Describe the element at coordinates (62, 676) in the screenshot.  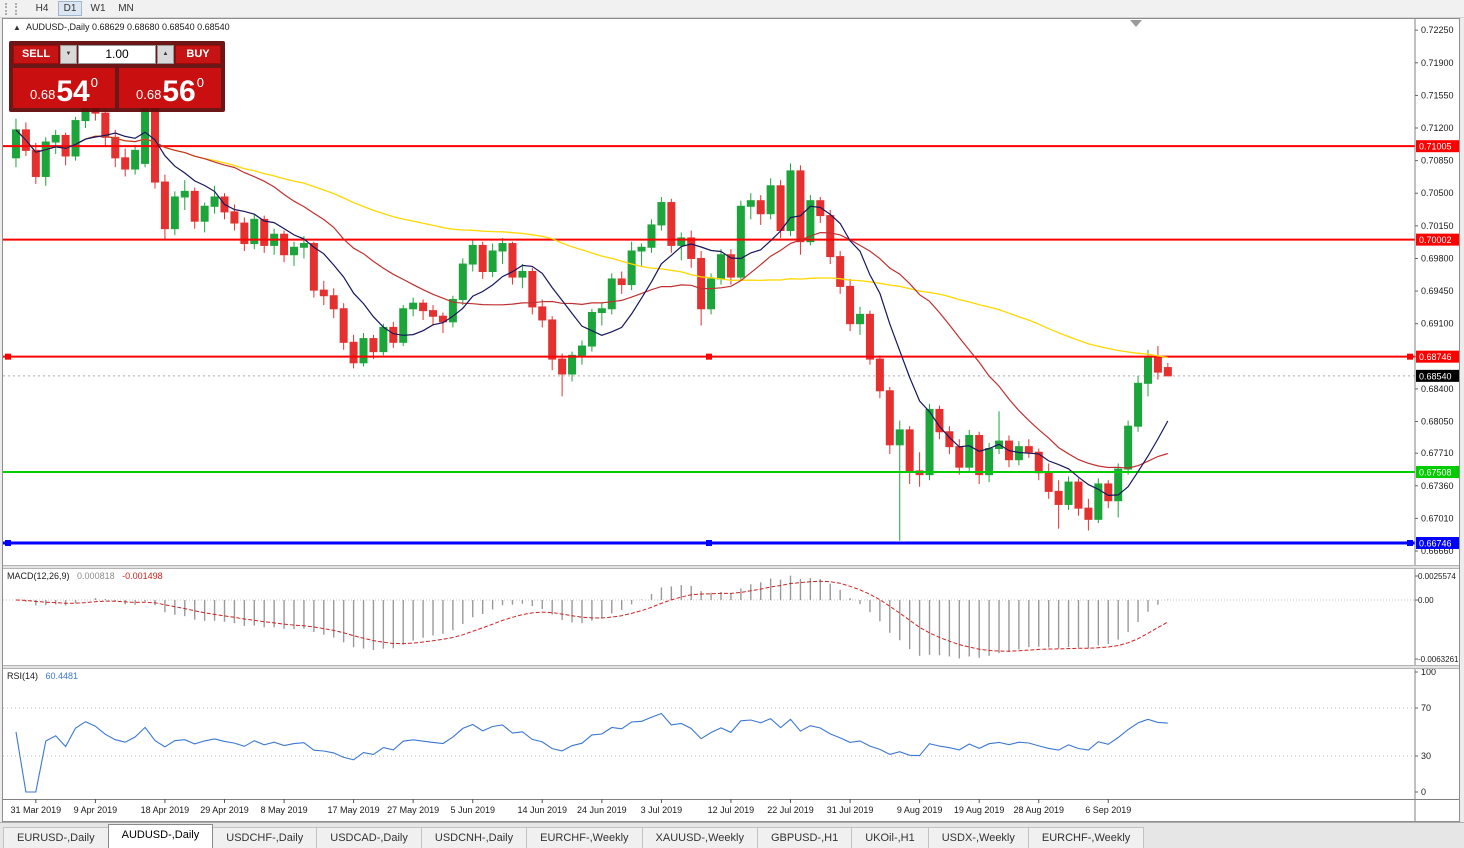
I see `rsi-value: 60.4481` at that location.